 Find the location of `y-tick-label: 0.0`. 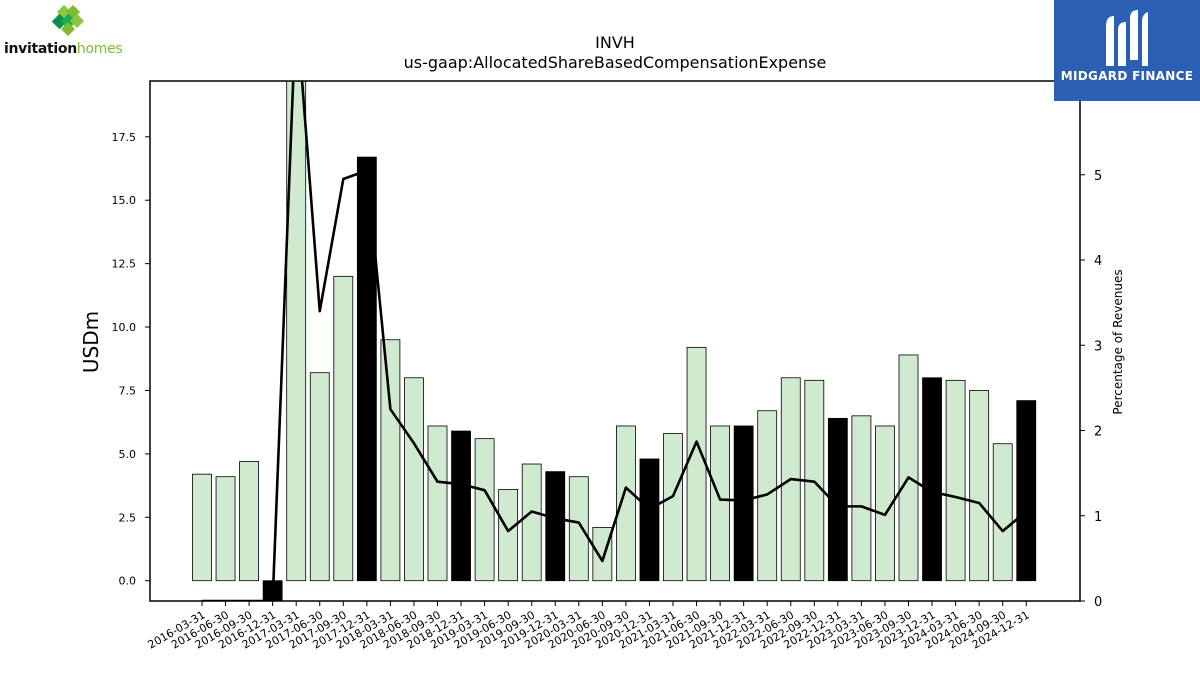

y-tick-label: 0.0 is located at coordinates (128, 581).